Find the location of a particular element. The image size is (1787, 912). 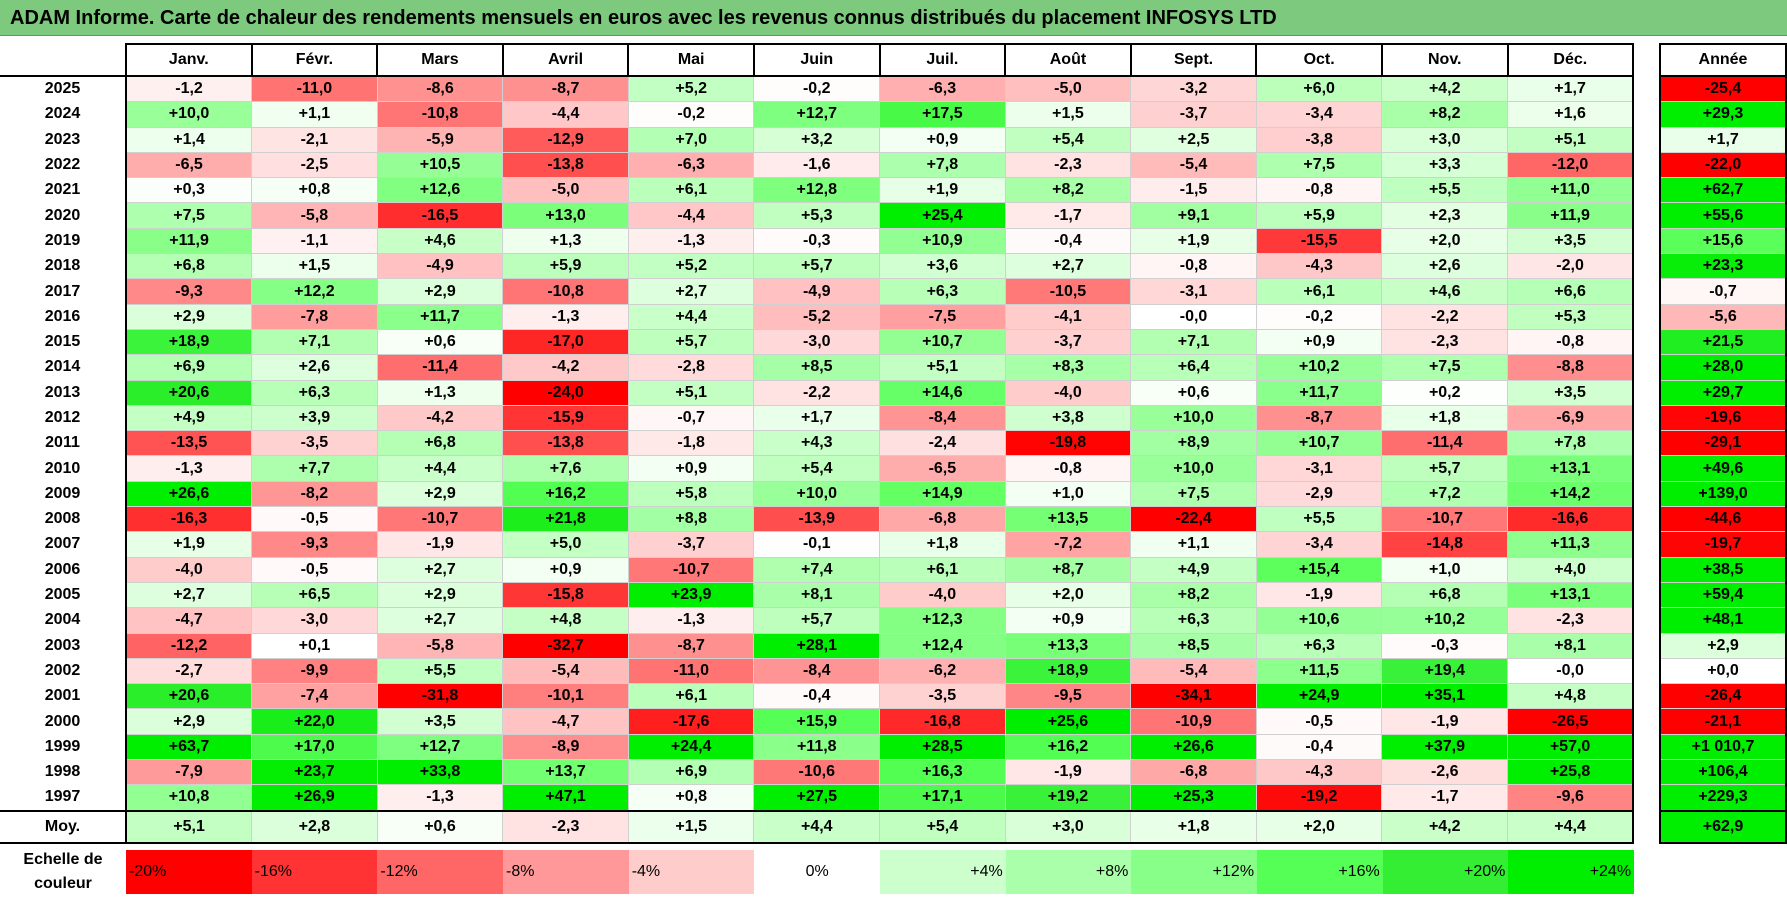

heatmap-cell: +3,9 is located at coordinates (314, 418).